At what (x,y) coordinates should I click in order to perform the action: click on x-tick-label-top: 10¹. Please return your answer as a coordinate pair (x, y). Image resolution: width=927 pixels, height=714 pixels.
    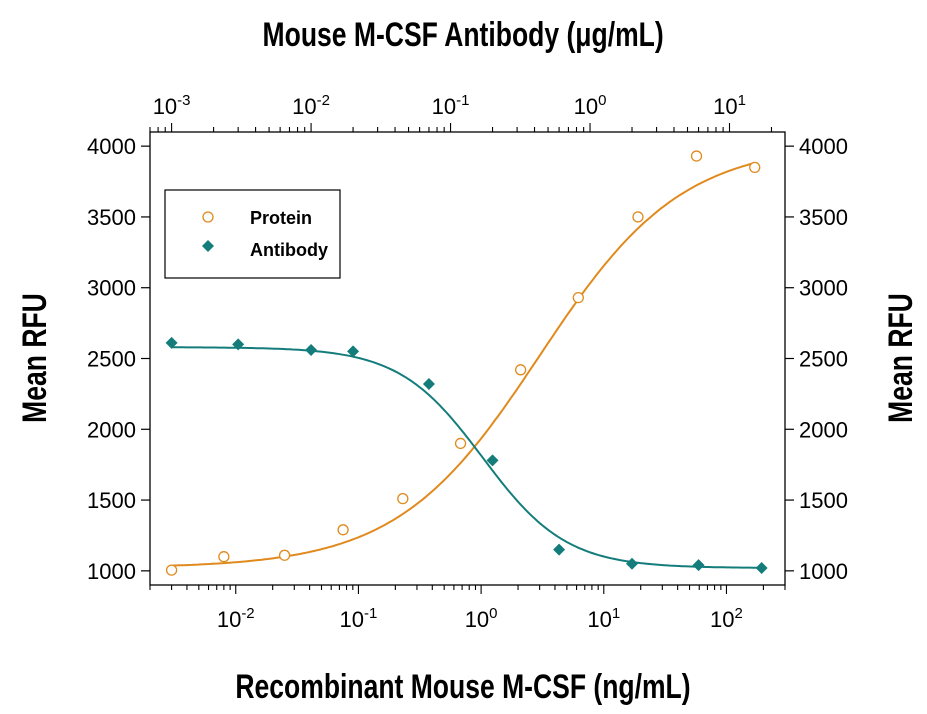
    Looking at the image, I should click on (729, 105).